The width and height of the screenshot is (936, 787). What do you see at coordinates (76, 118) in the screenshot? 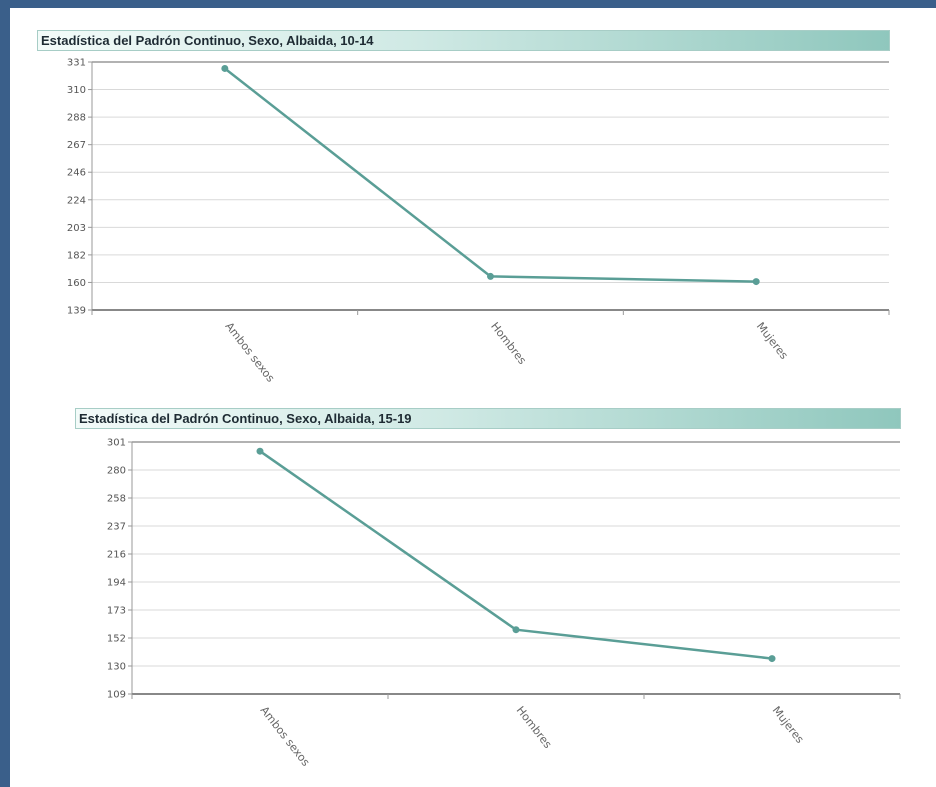
I see `y-tick-label: 288` at bounding box center [76, 118].